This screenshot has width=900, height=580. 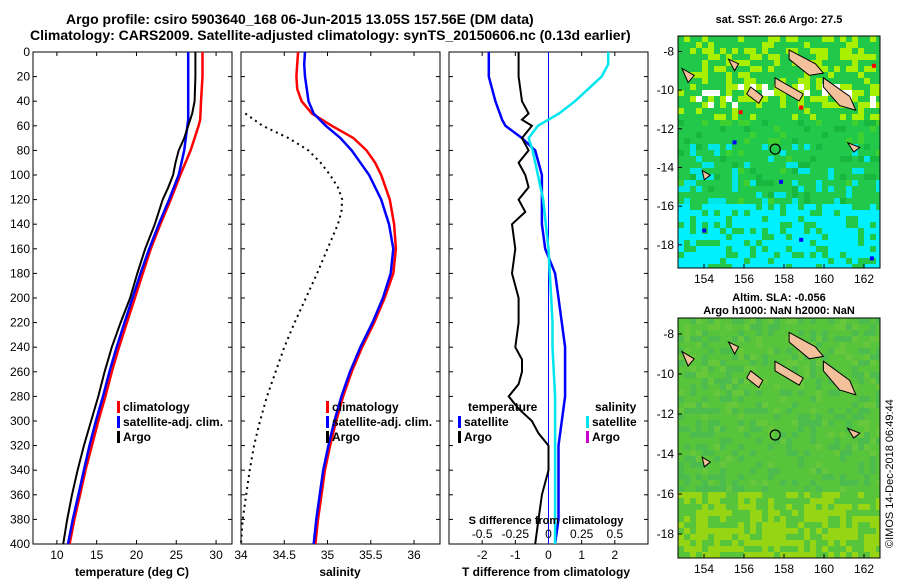 I want to click on map-frame, so click(x=779, y=152).